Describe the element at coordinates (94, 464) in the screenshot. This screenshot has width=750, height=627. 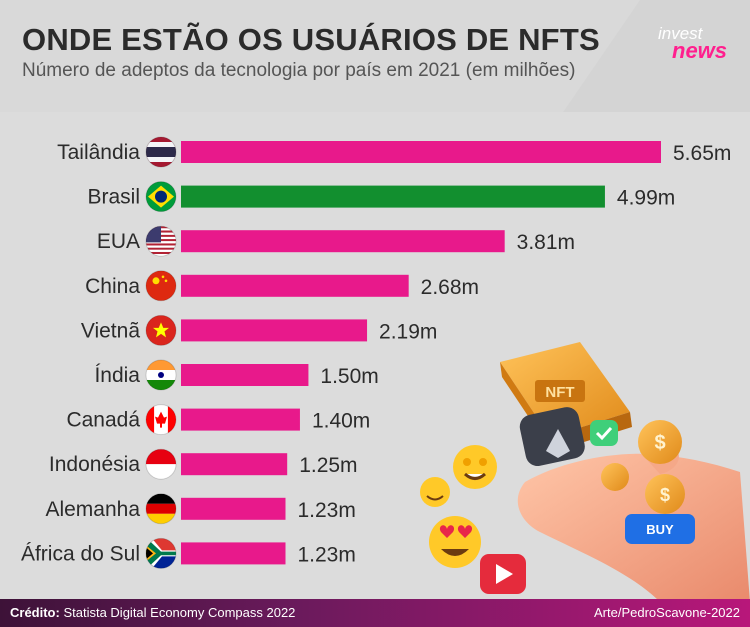
I see `category-label: Indonésia` at that location.